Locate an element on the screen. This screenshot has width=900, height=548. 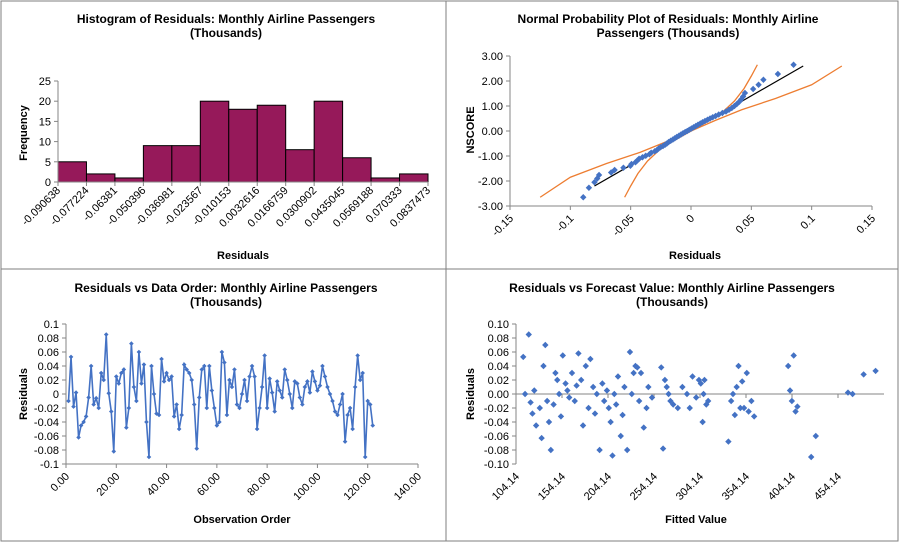
histogram-y-tick-label: 5 is located at coordinates (48, 163).